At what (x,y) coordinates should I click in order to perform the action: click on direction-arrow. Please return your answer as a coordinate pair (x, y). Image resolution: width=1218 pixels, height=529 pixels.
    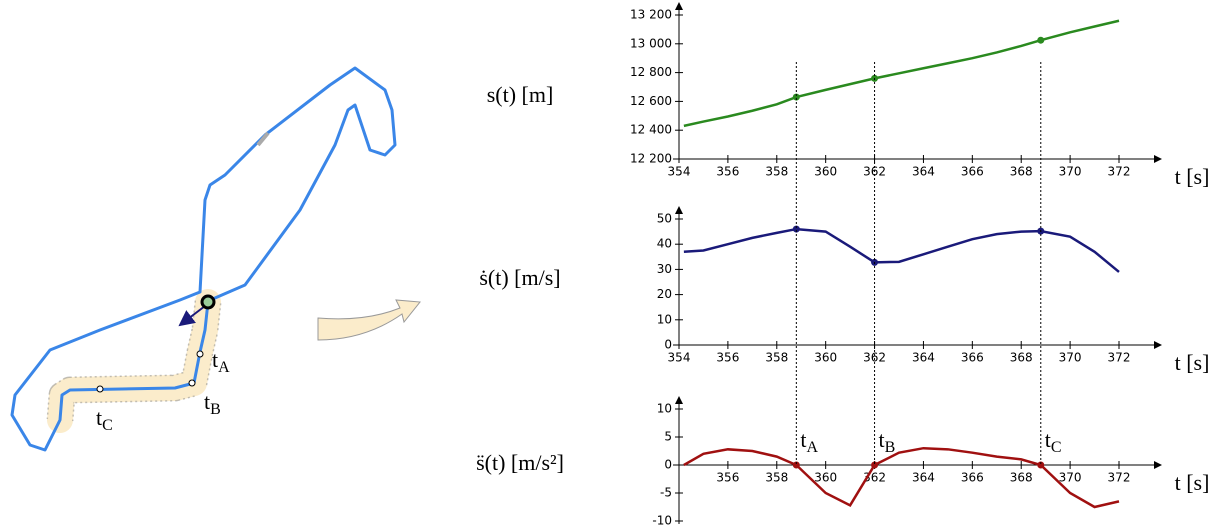
    Looking at the image, I should click on (192, 316).